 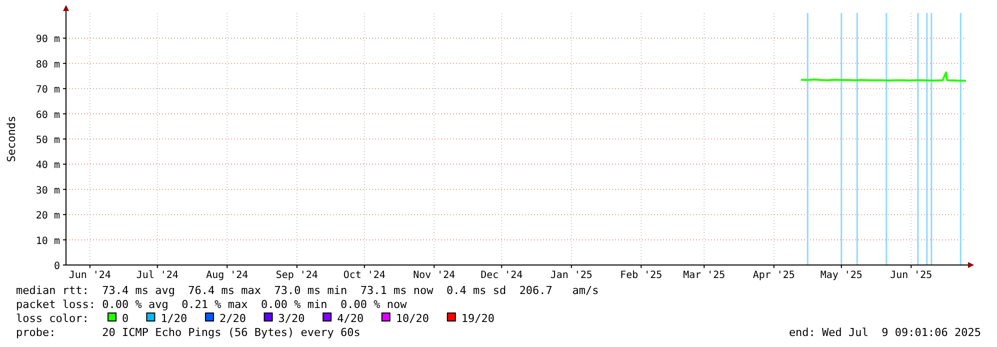 I want to click on x-tick-label: Aug '24, so click(x=227, y=275).